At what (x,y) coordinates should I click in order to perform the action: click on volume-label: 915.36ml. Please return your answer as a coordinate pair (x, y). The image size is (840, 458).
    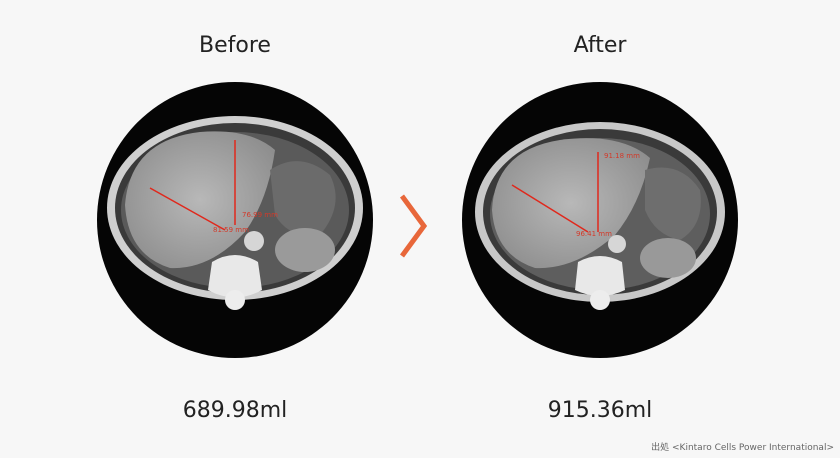
    Looking at the image, I should click on (600, 410).